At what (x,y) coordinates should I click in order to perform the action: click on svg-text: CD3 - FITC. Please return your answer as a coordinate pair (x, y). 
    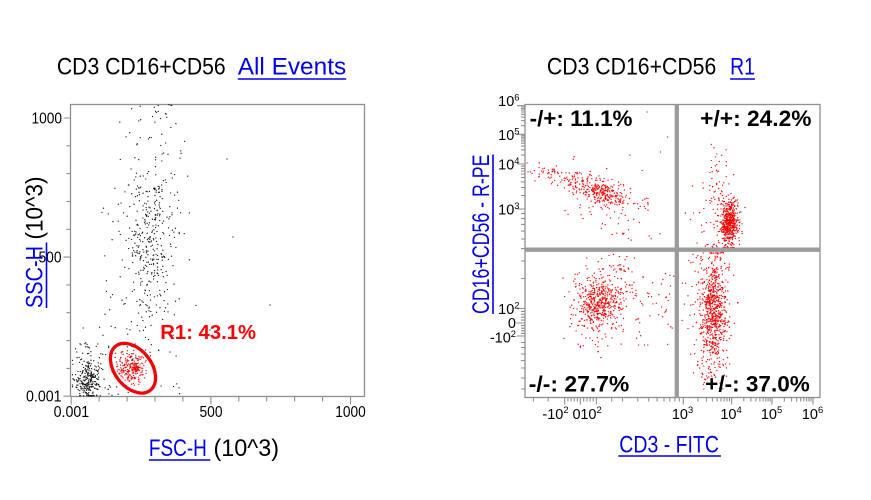
    Looking at the image, I should click on (669, 444).